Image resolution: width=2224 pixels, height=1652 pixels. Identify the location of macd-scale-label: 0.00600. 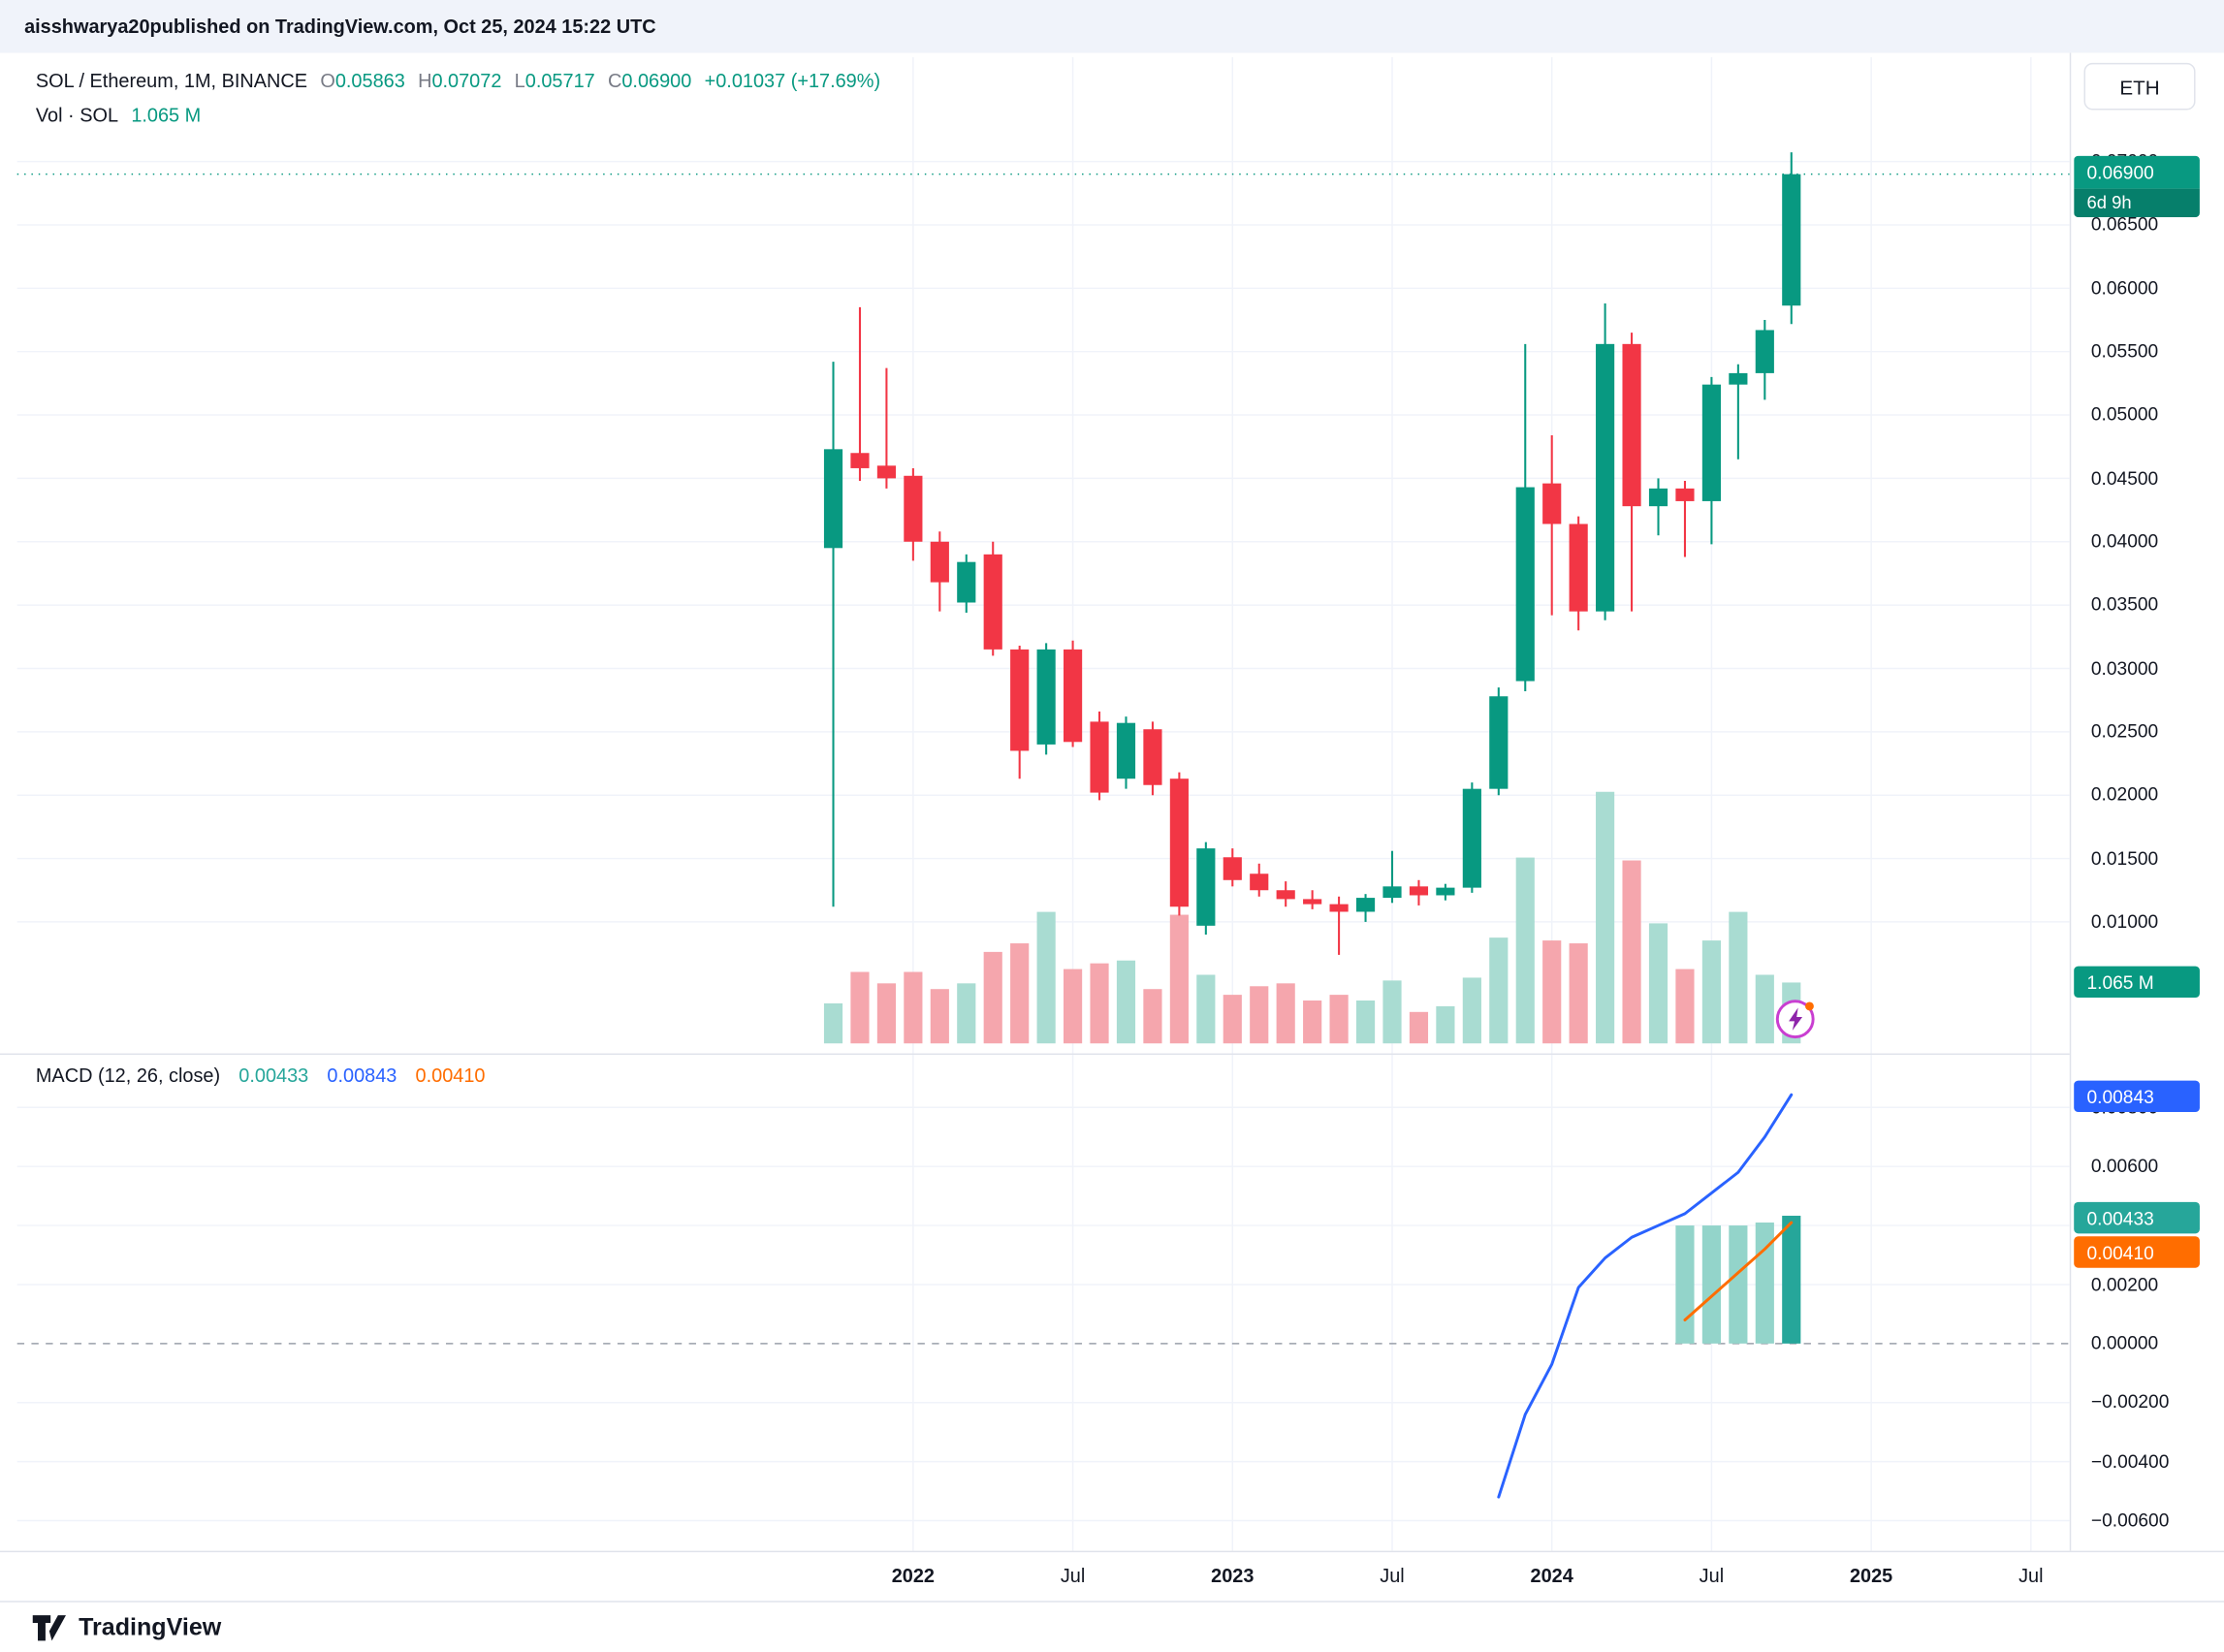
(2124, 1166).